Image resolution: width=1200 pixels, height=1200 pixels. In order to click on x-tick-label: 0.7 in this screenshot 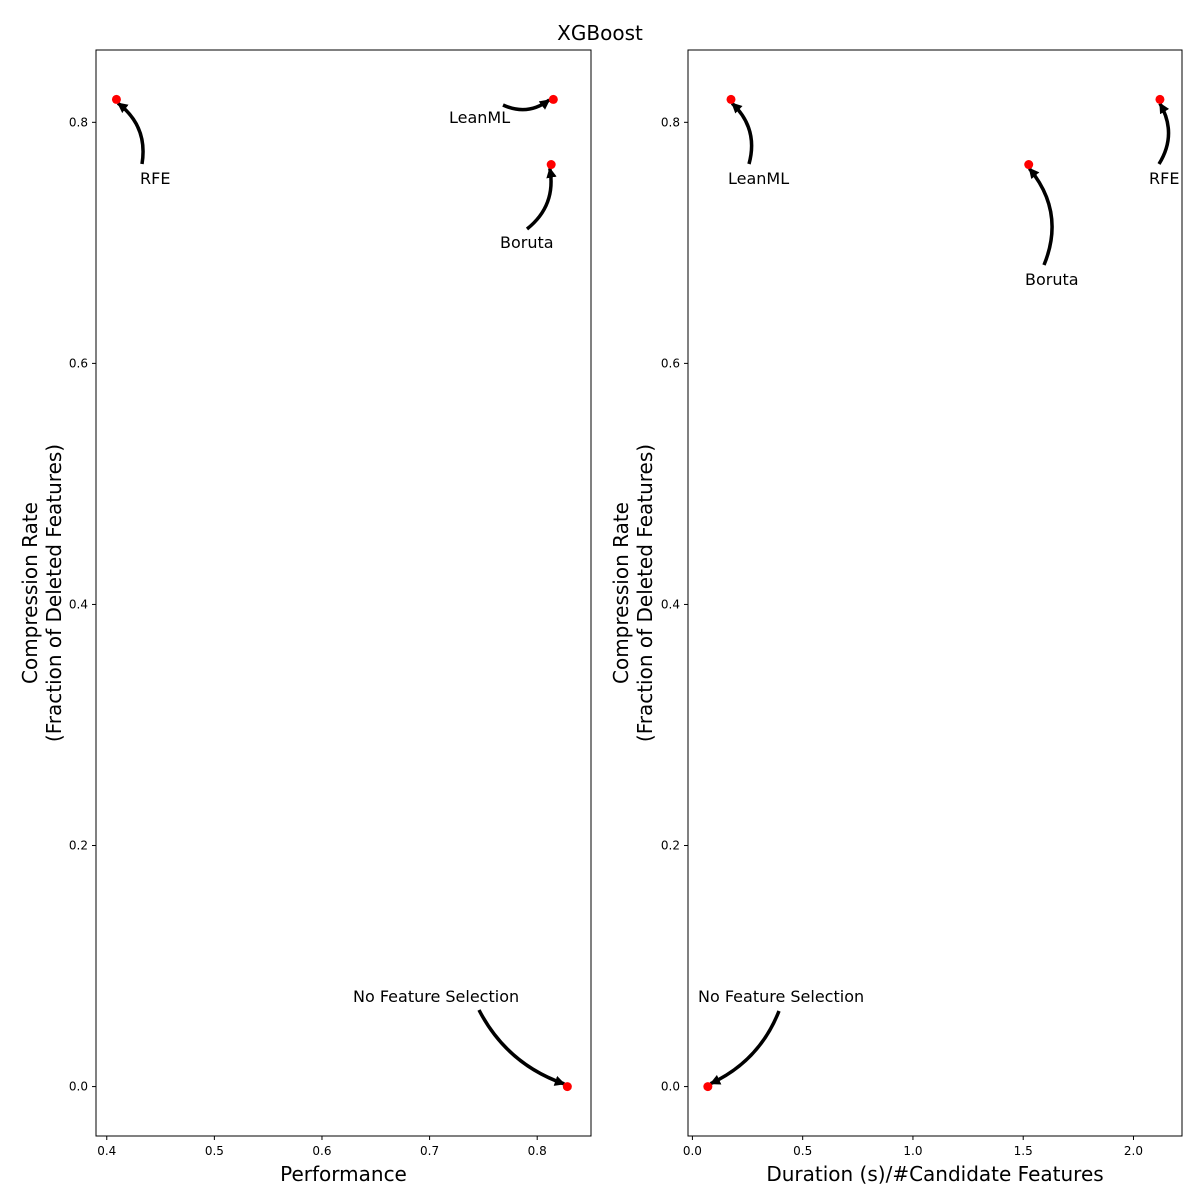, I will do `click(429, 1151)`.